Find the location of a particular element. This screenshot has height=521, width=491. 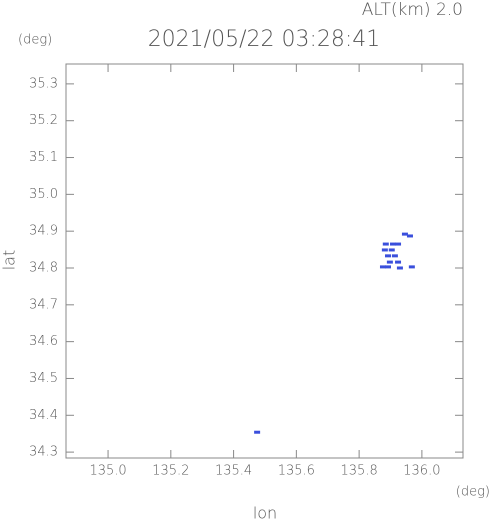

y-tick-label: 34.3 is located at coordinates (43, 452).